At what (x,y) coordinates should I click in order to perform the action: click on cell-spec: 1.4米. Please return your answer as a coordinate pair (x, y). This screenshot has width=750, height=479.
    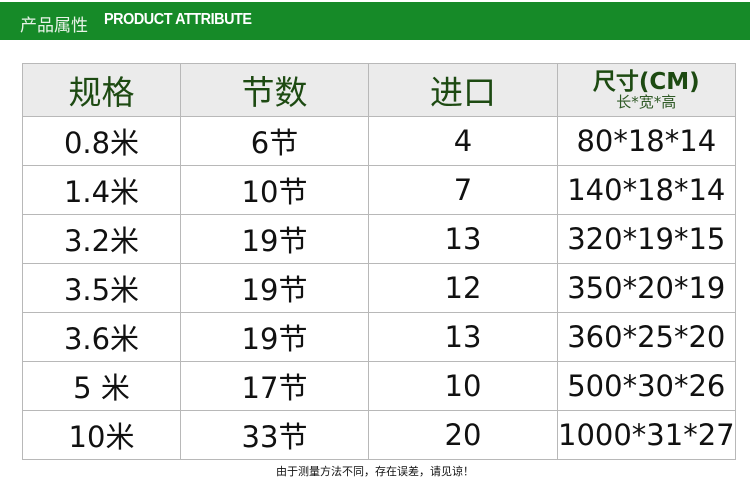
    Looking at the image, I should click on (101, 190).